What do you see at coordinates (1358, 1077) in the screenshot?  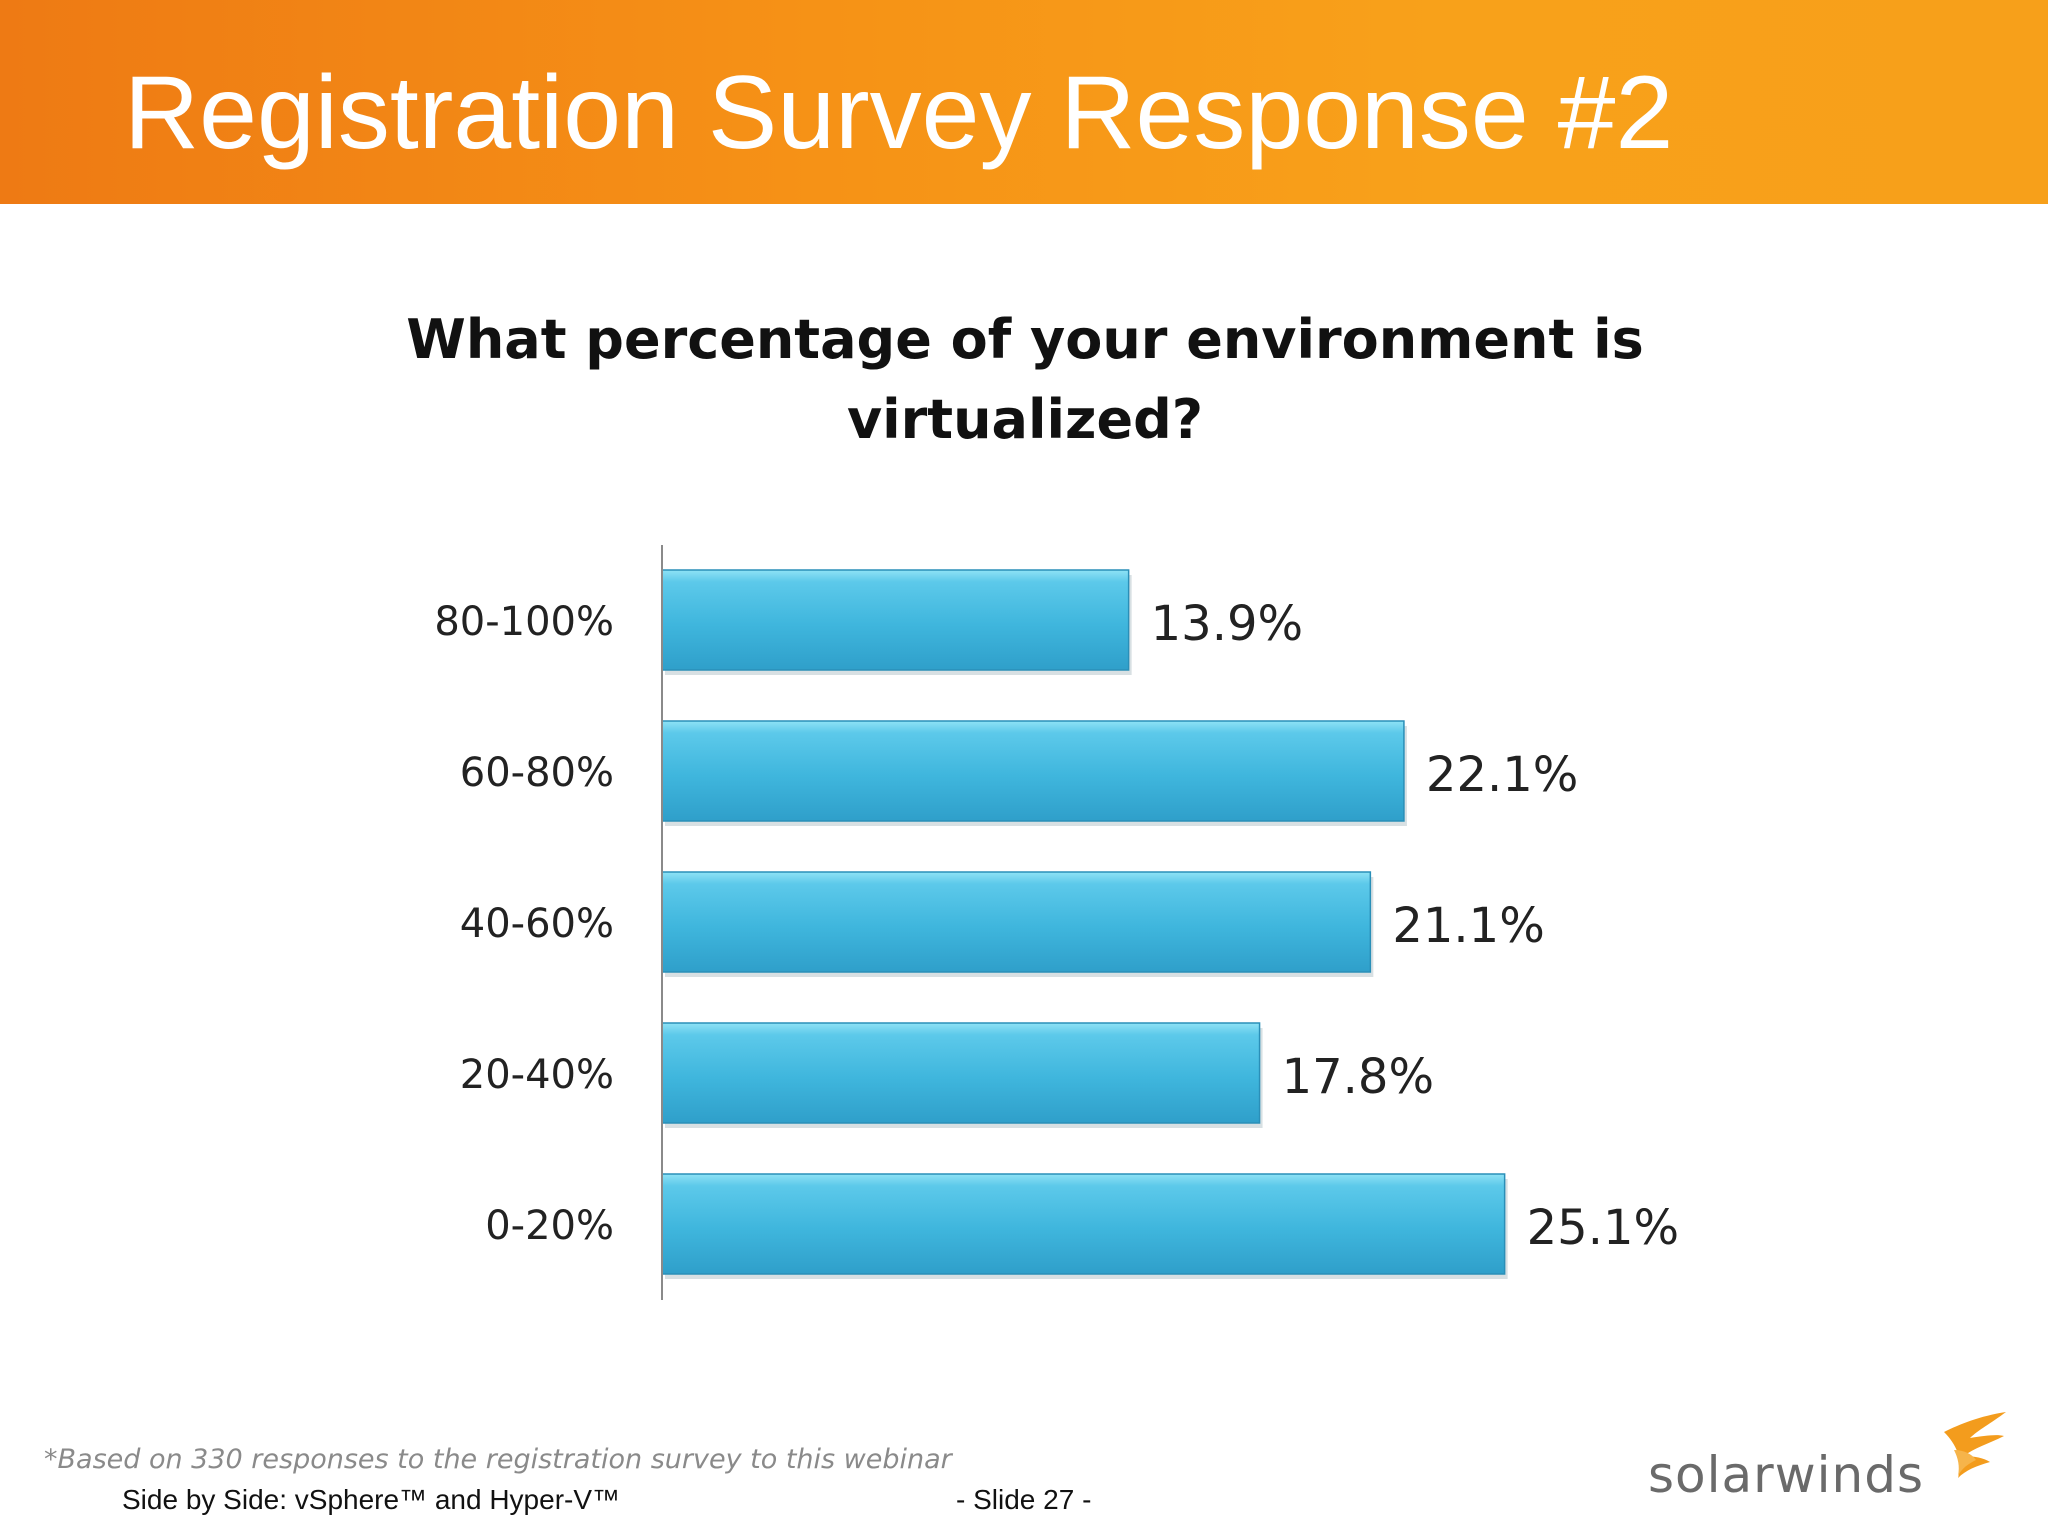 I see `data-label: 17.8%` at bounding box center [1358, 1077].